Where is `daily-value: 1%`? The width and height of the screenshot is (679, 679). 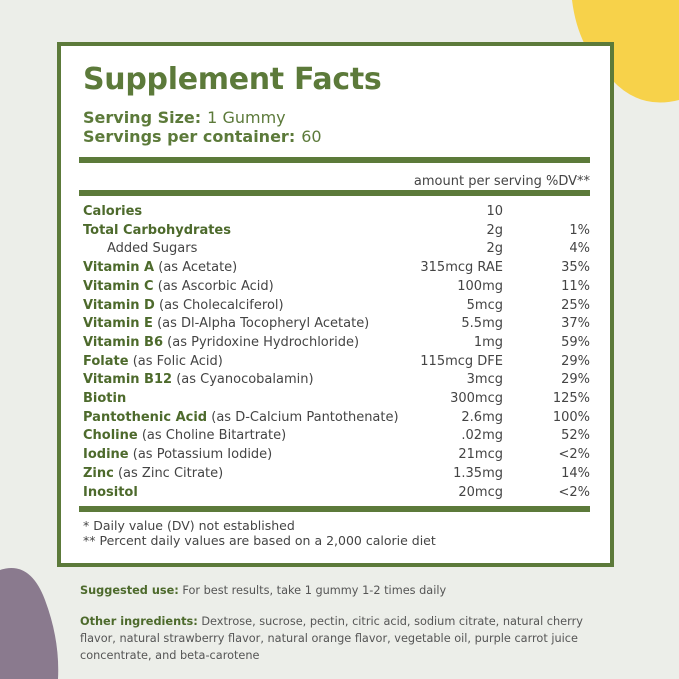
daily-value: 1% is located at coordinates (579, 230).